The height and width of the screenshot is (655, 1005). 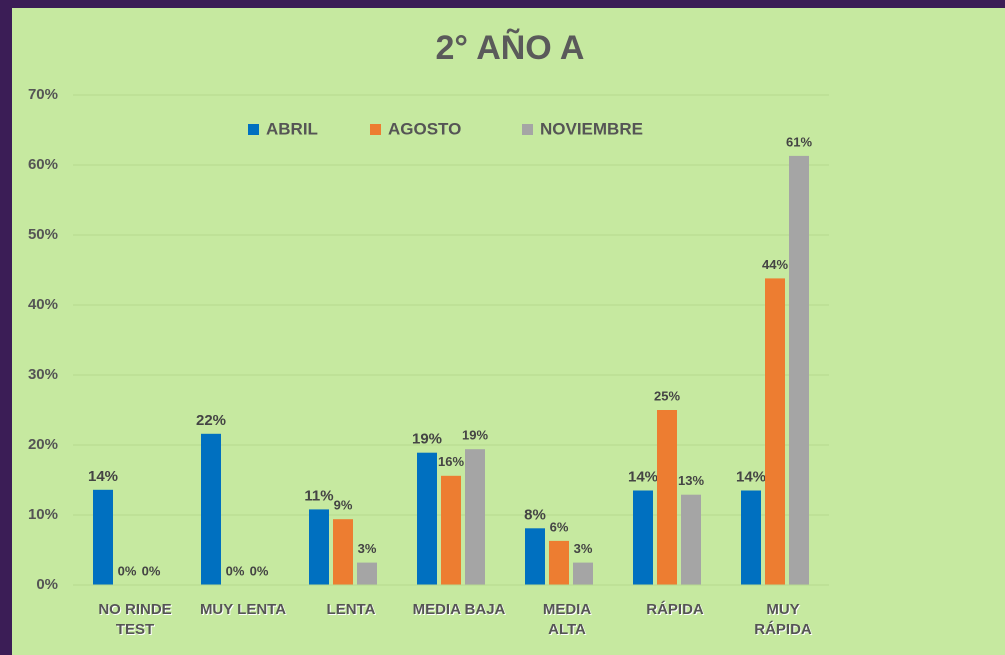 What do you see at coordinates (43, 514) in the screenshot?
I see `y-tick-label: 10%` at bounding box center [43, 514].